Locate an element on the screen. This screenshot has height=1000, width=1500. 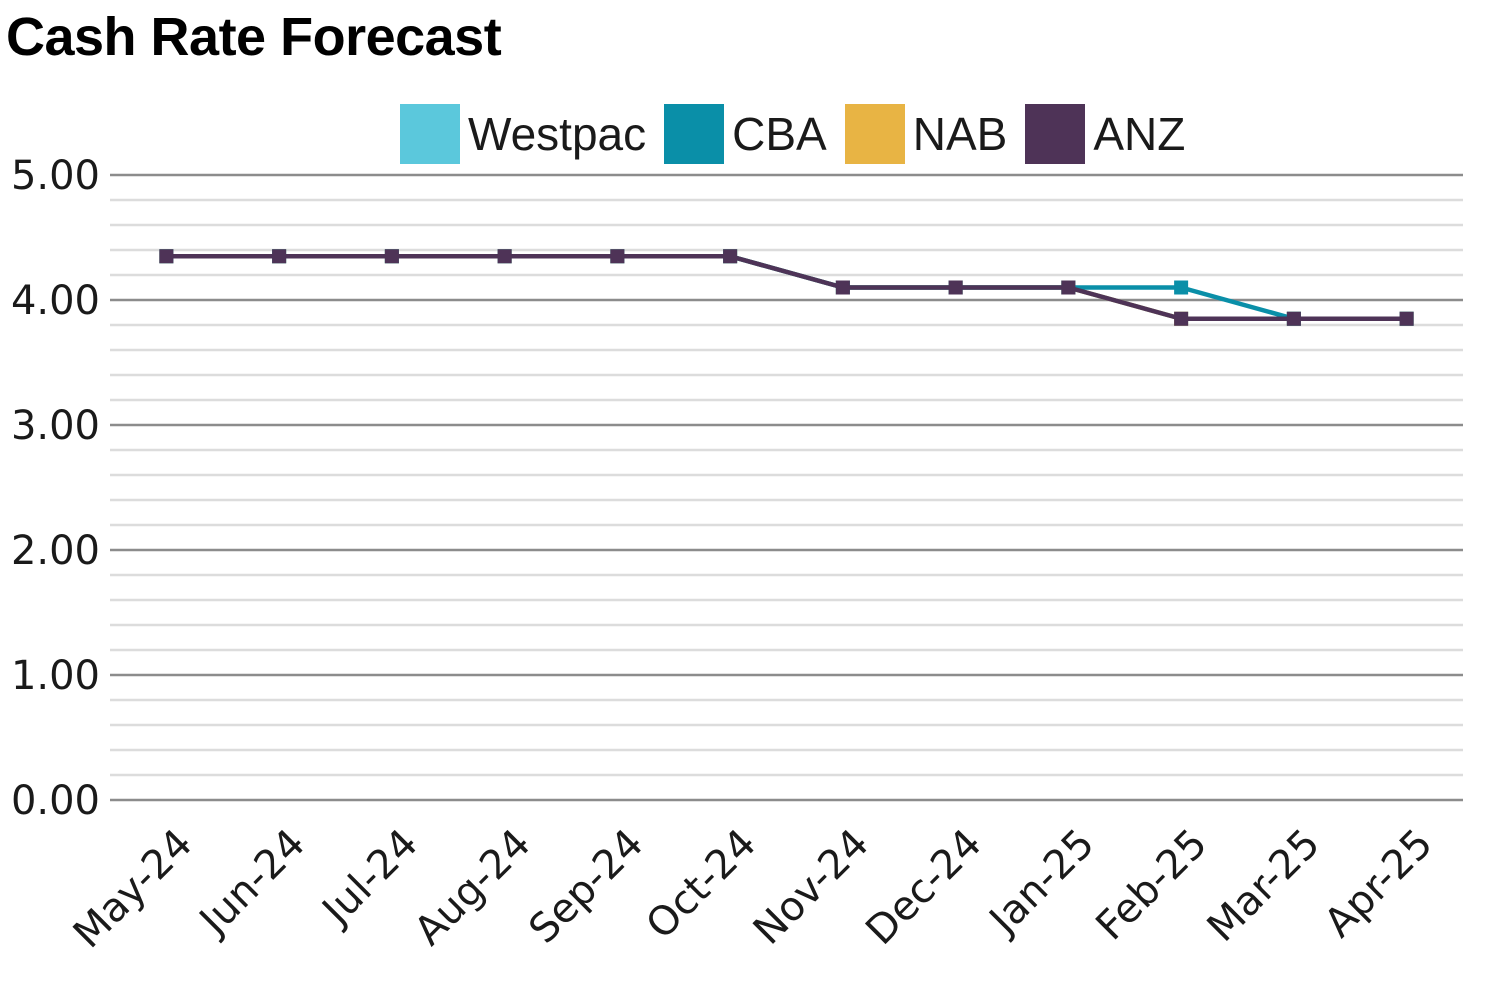
x-tick-label: Aug-24 is located at coordinates (473, 888).